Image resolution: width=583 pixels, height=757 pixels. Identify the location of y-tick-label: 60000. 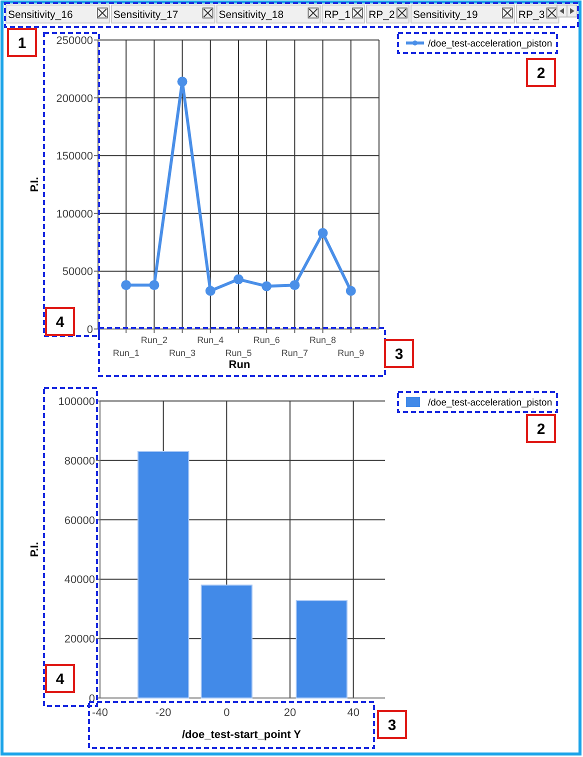
(79, 520).